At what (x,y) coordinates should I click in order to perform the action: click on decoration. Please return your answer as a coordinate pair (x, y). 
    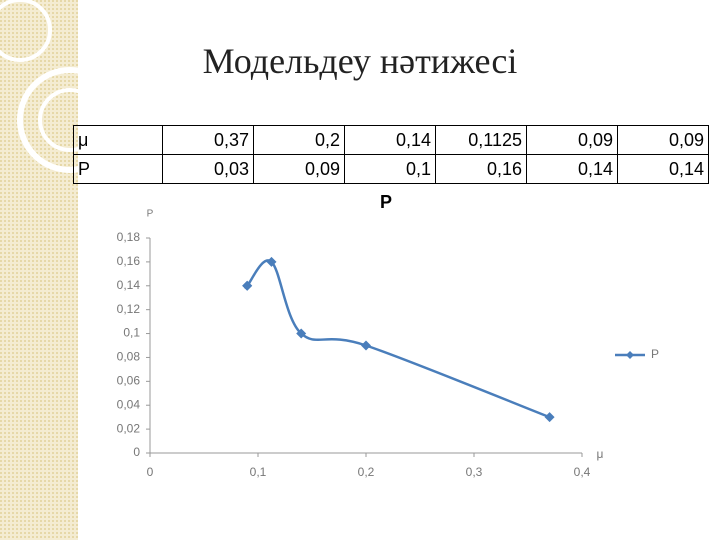
    Looking at the image, I should click on (40, 270).